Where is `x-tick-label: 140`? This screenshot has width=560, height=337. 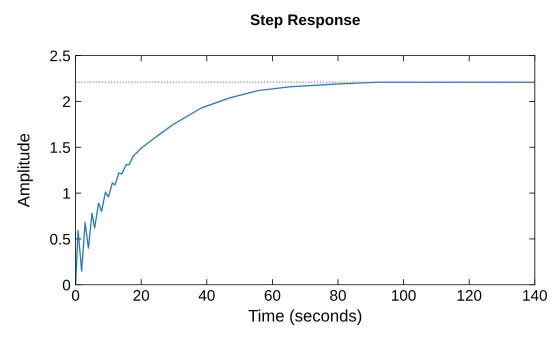 x-tick-label: 140 is located at coordinates (535, 295).